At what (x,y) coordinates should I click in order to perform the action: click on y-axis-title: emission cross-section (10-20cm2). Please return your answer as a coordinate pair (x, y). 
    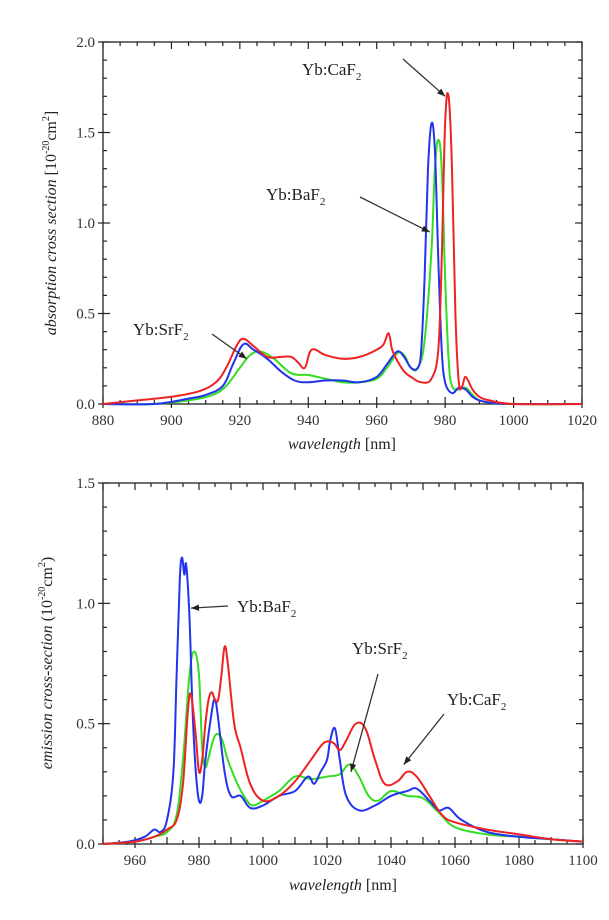
    Looking at the image, I should click on (46, 663).